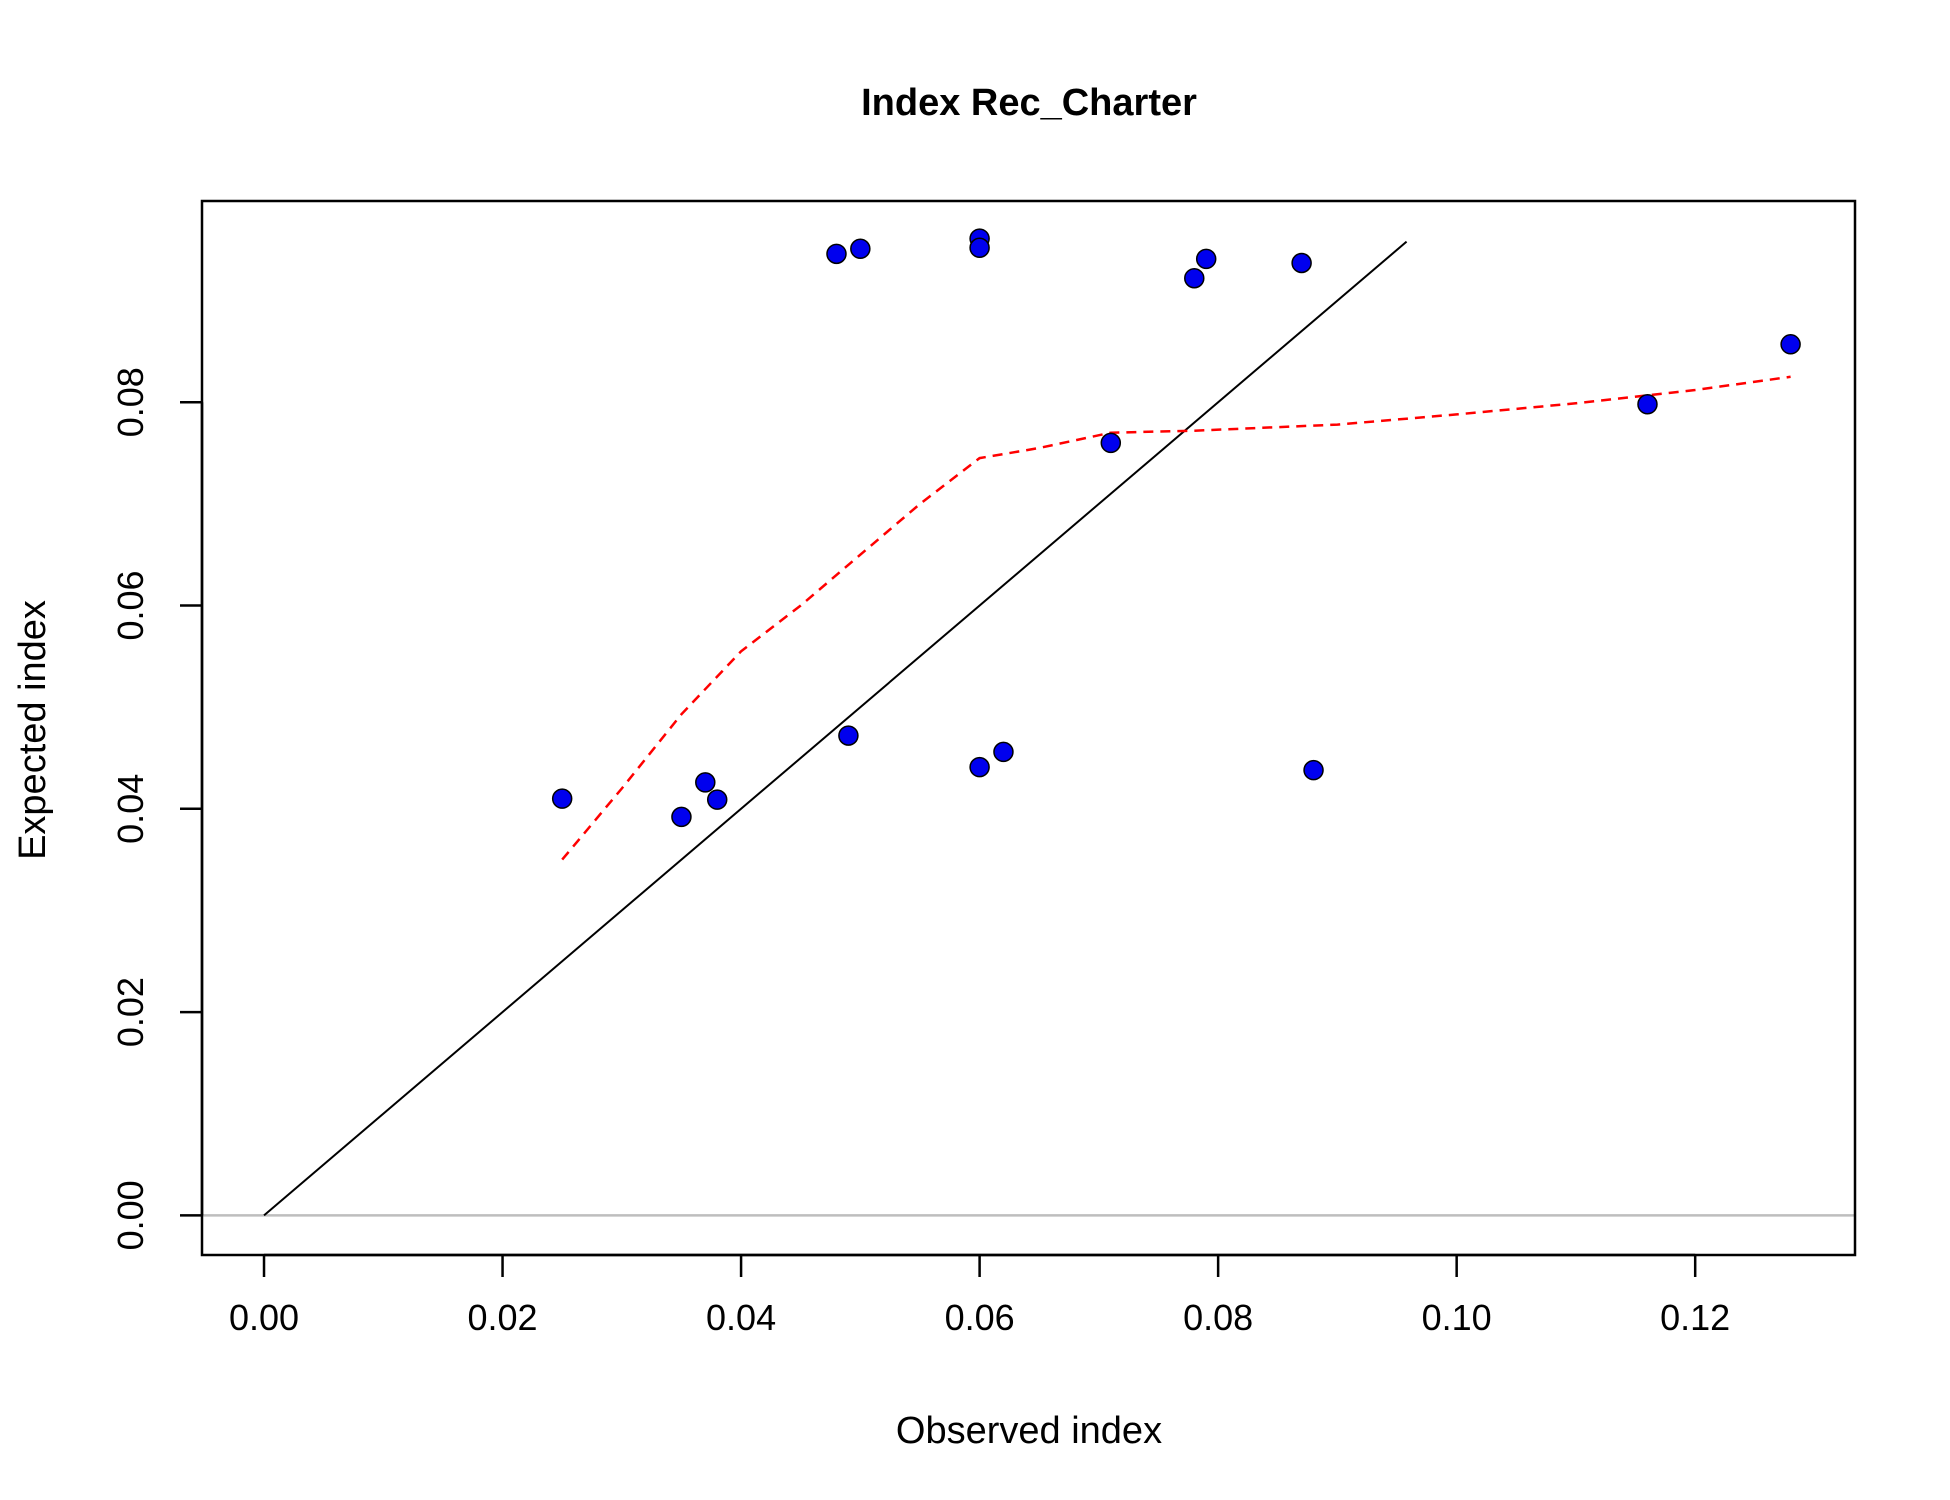 This screenshot has height=1500, width=1950. I want to click on y-tick-label: 0.02, so click(130, 1012).